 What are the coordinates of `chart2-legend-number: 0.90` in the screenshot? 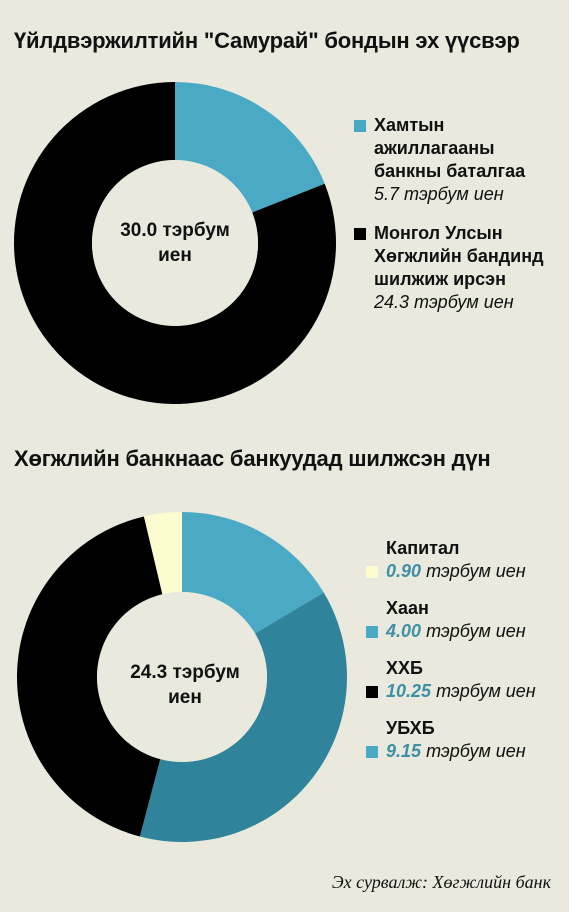 It's located at (404, 571).